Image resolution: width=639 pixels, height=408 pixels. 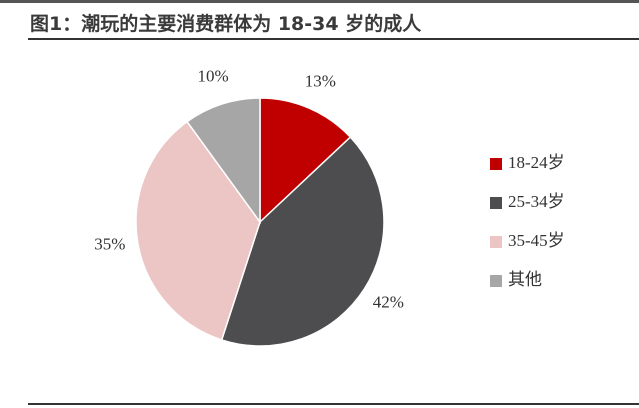 I want to click on legend-label: 18-24岁, so click(x=536, y=162).